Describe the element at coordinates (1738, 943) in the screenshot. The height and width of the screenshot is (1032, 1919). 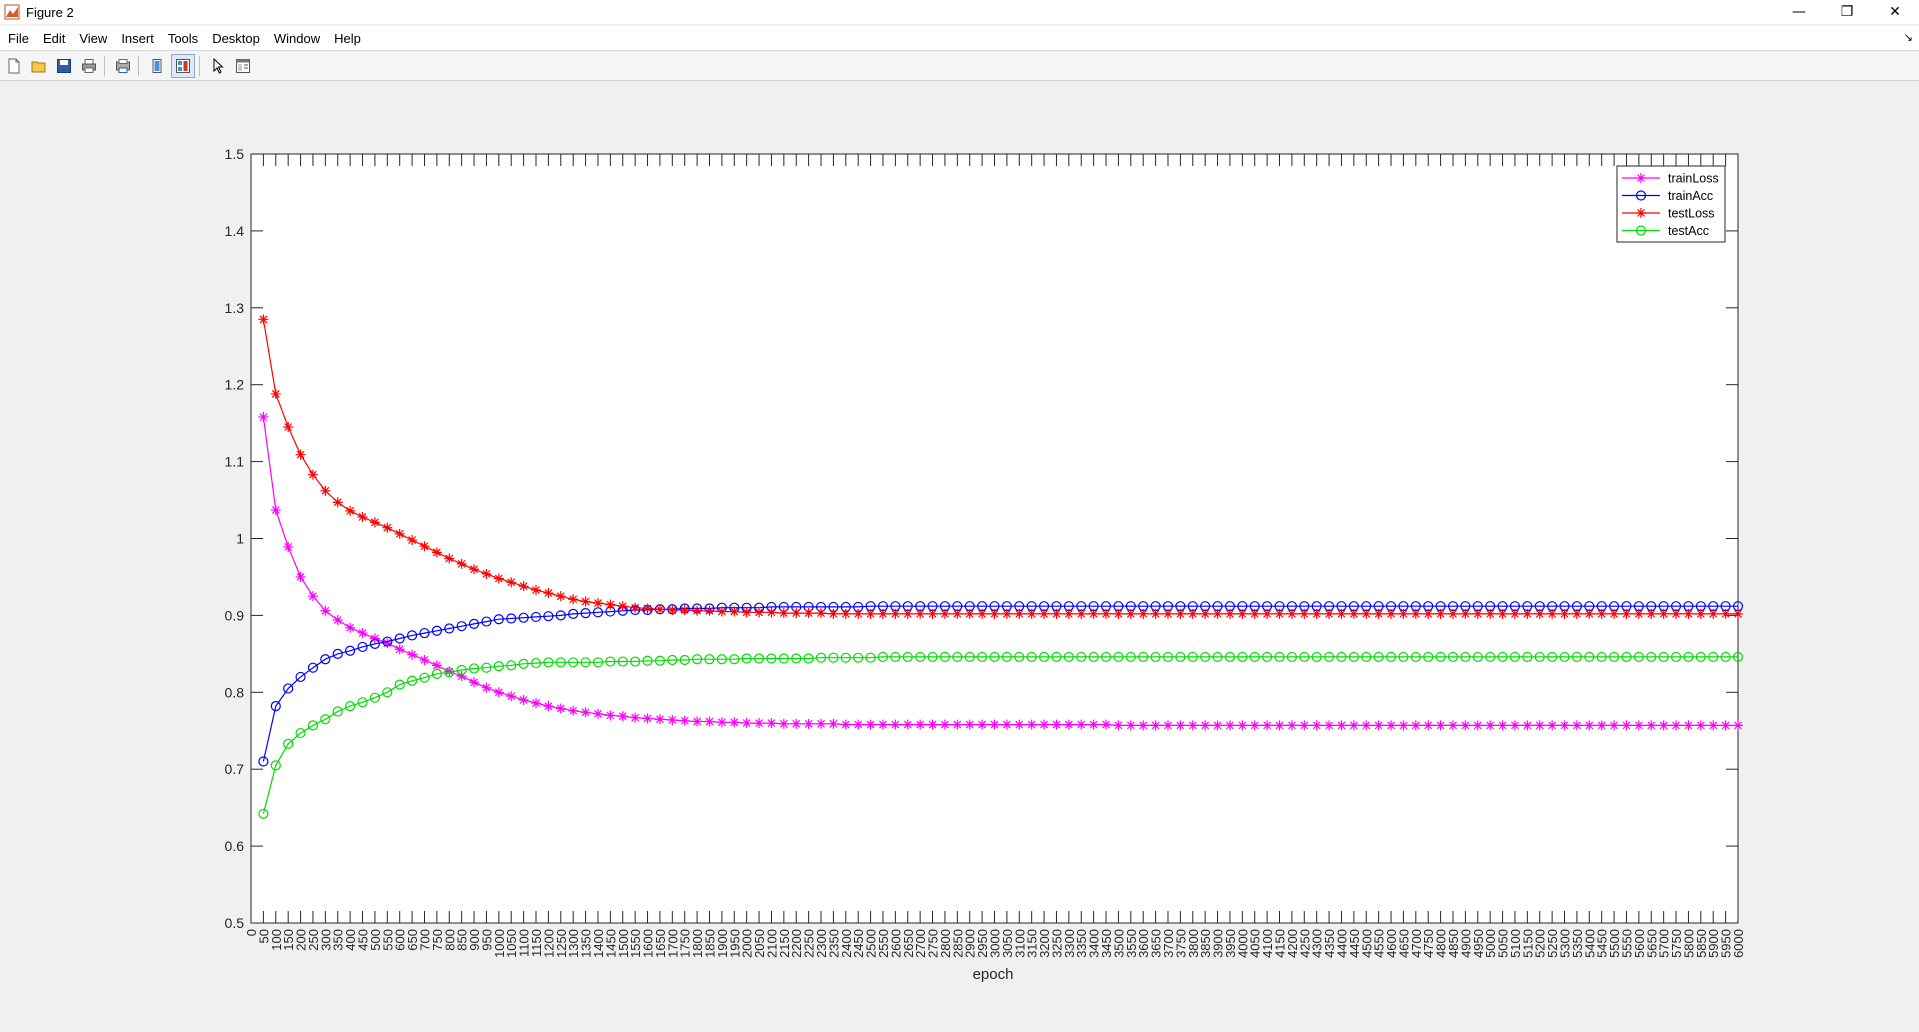
I see `x-tick-label: 6000` at that location.